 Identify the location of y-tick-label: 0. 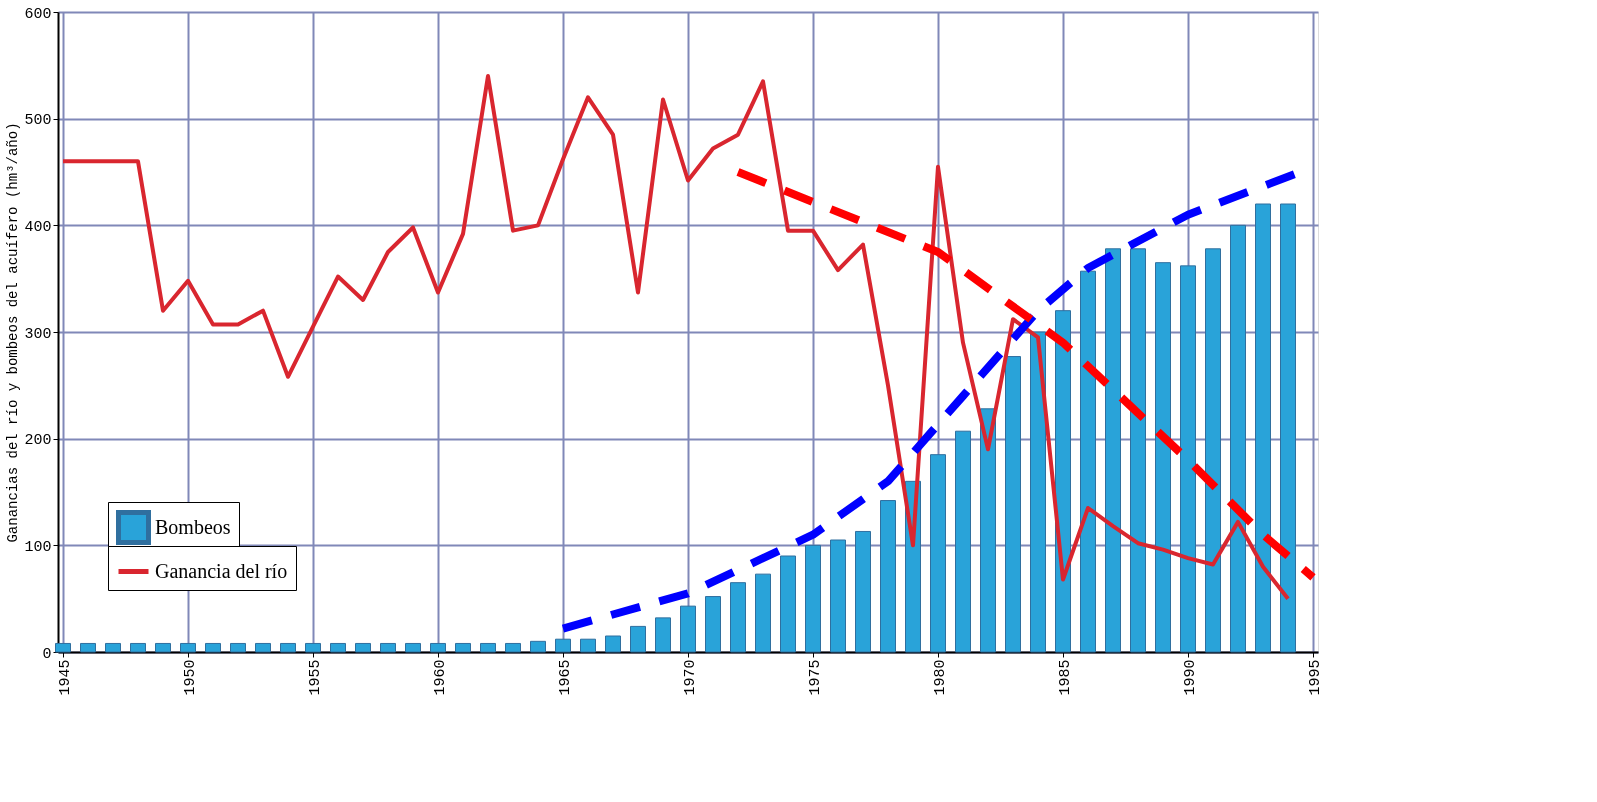
(47, 654).